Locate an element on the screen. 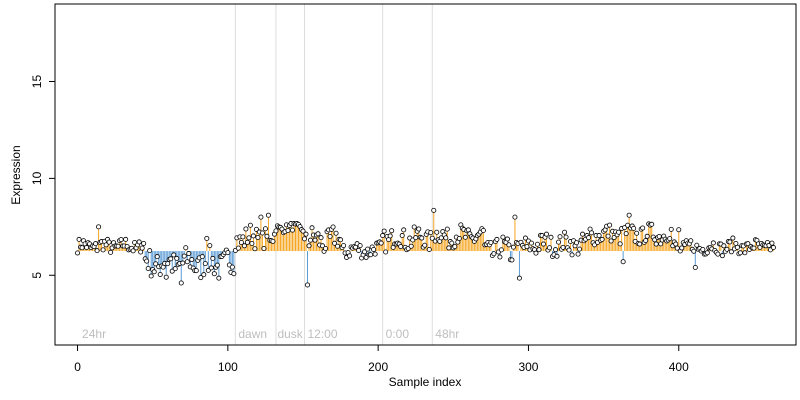  x-tick-label: 0 is located at coordinates (77, 367).